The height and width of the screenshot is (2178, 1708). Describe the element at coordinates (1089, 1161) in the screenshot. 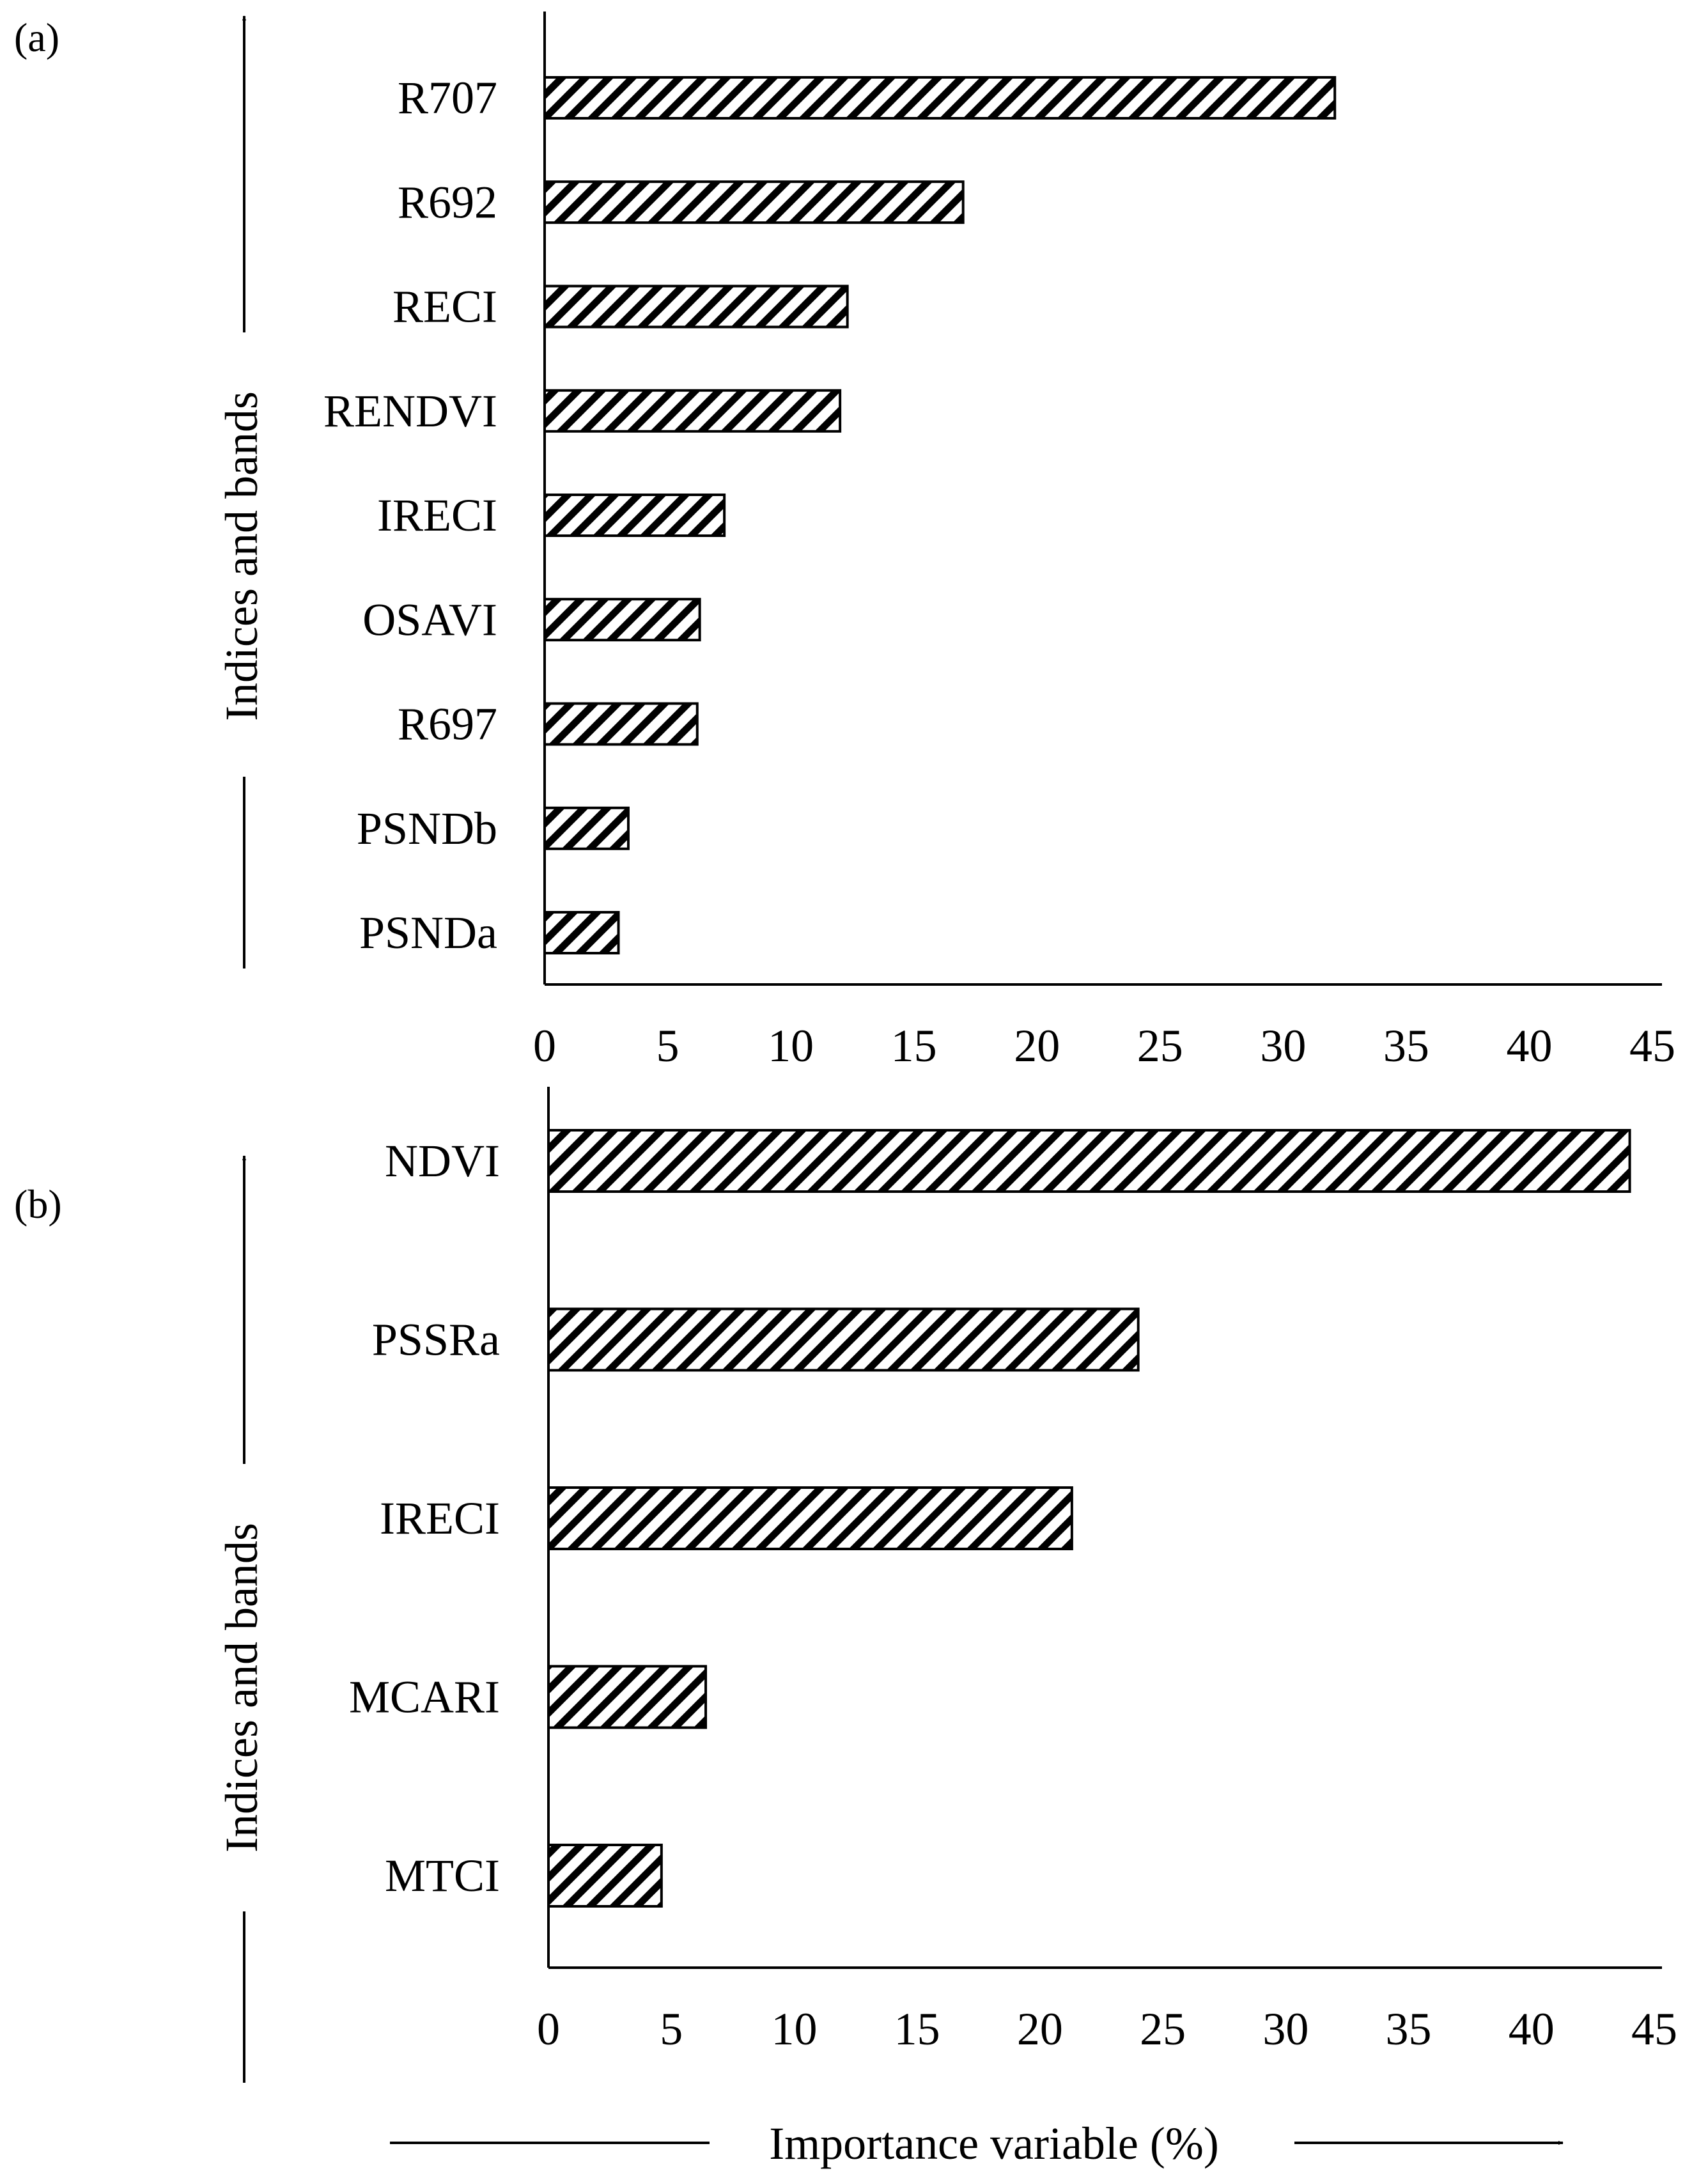

I see `bar-ndvi` at that location.